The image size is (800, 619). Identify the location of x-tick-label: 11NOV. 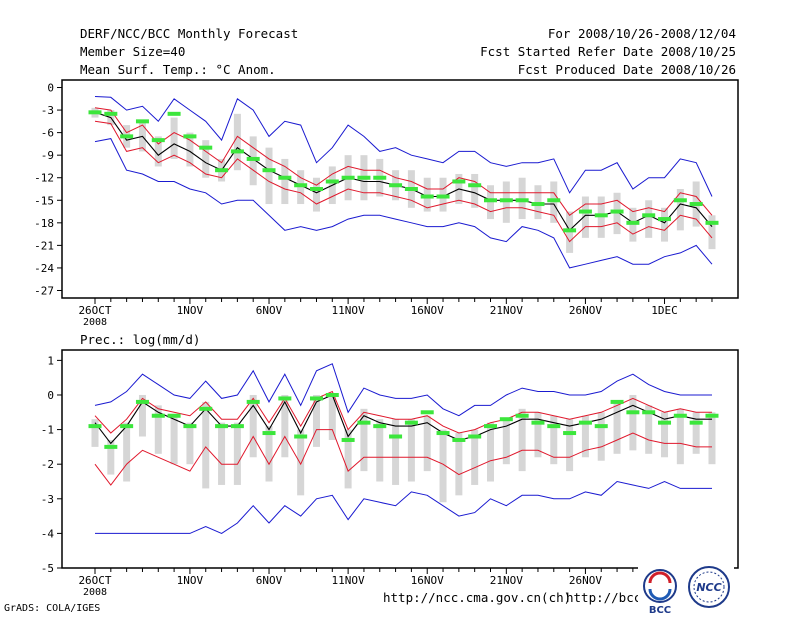
(348, 310).